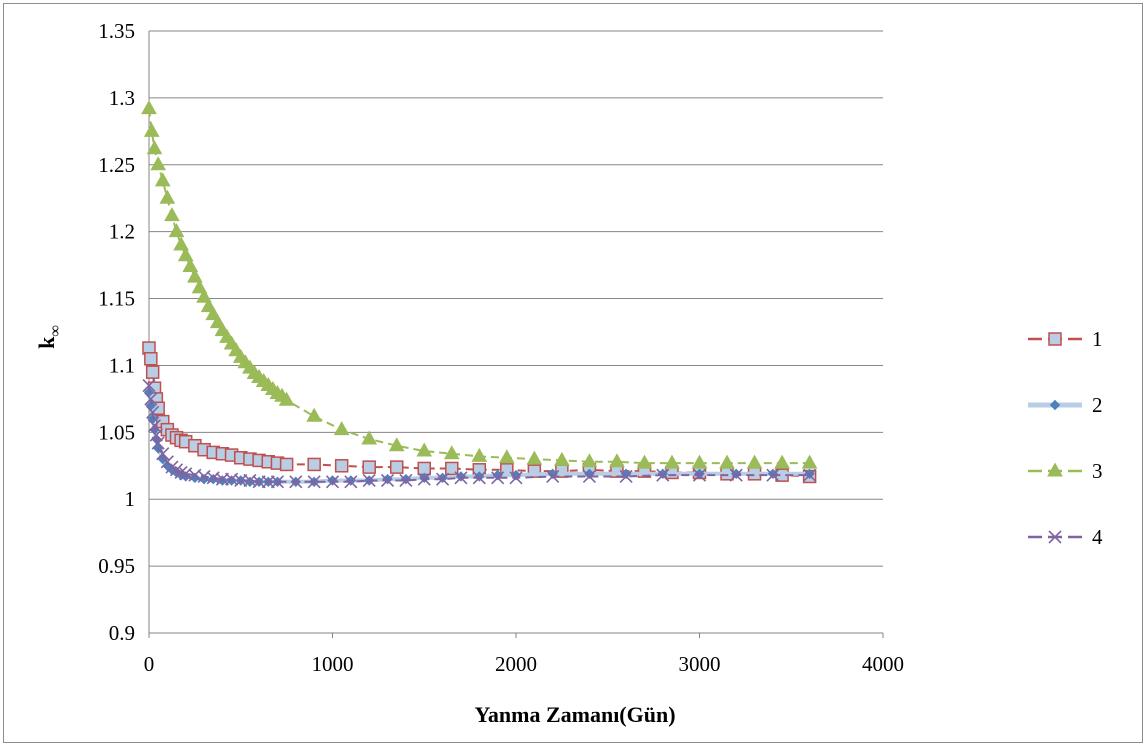 This screenshot has height=749, width=1148. Describe the element at coordinates (122, 98) in the screenshot. I see `y-tick-label: 1.3` at that location.